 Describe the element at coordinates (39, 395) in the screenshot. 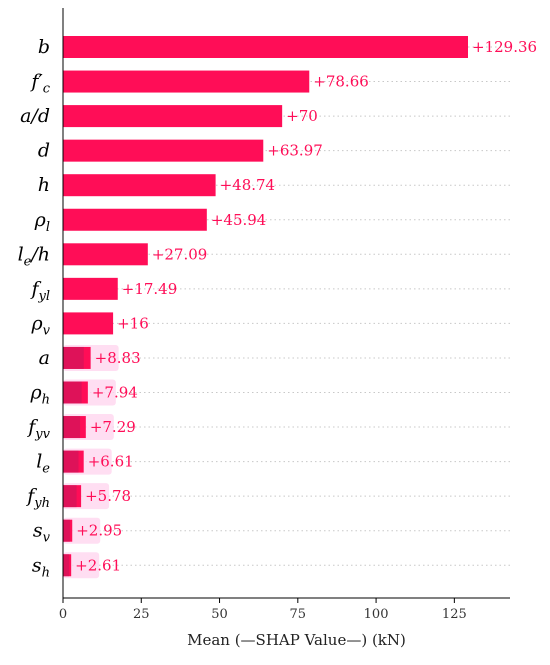

I see `feature-label: ρh` at that location.